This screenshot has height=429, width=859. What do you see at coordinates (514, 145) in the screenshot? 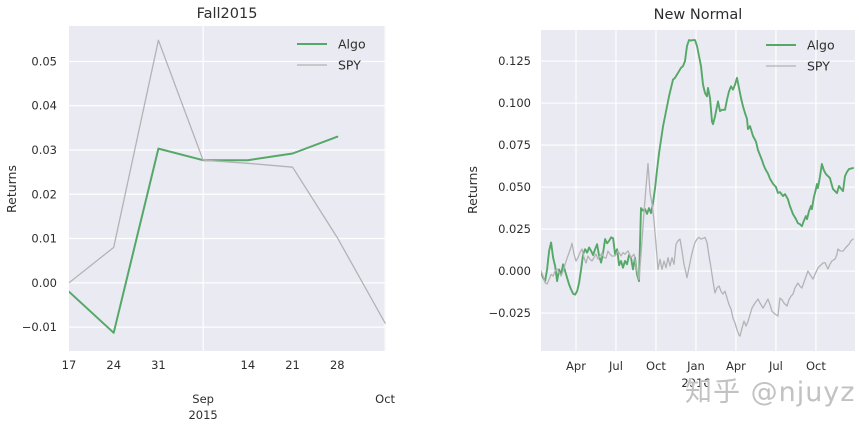
I see `y-tick-label: 0.075` at bounding box center [514, 145].